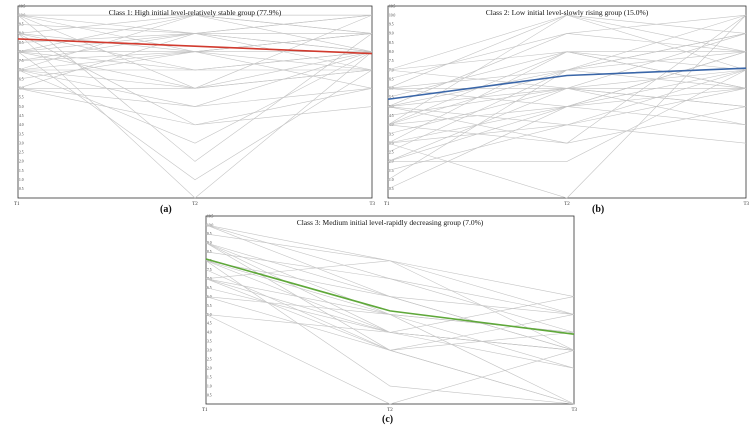 This screenshot has width=752, height=428. Describe the element at coordinates (166, 209) in the screenshot. I see `caption-a: (a)` at that location.